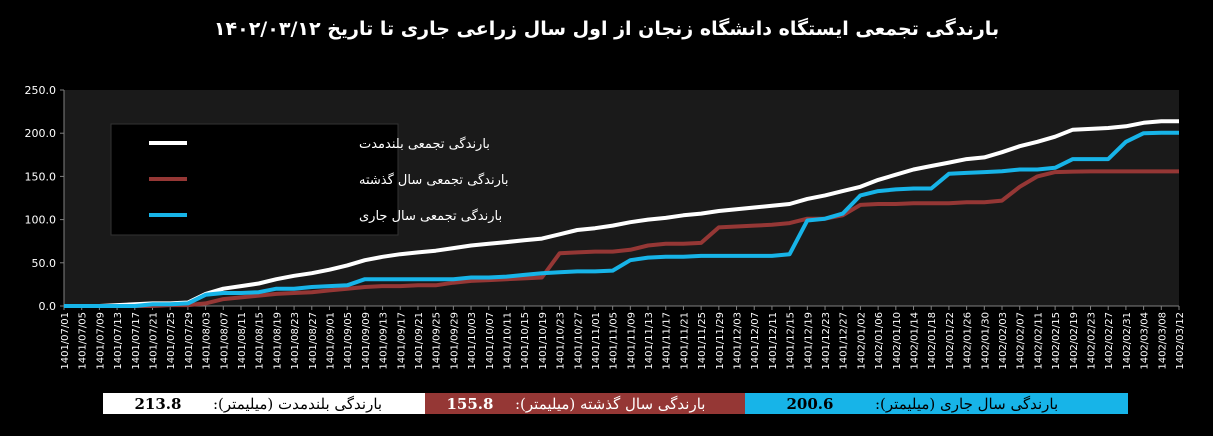  What do you see at coordinates (330, 341) in the screenshot?
I see `x-tick-label: 1401/09/01` at bounding box center [330, 341].